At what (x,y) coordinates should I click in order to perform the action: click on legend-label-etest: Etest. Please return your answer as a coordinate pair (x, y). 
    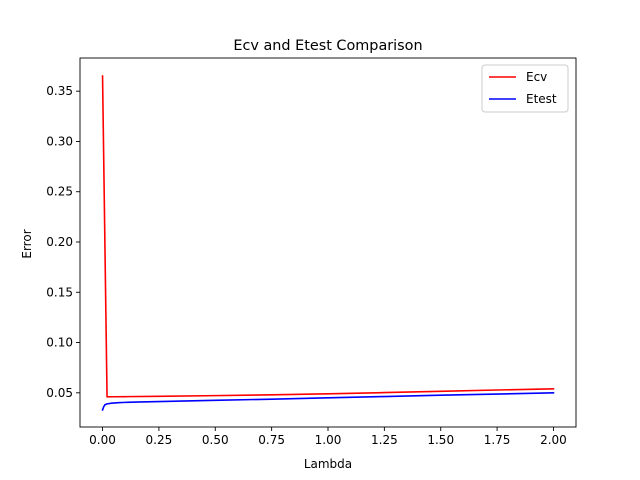
    Looking at the image, I should click on (541, 99).